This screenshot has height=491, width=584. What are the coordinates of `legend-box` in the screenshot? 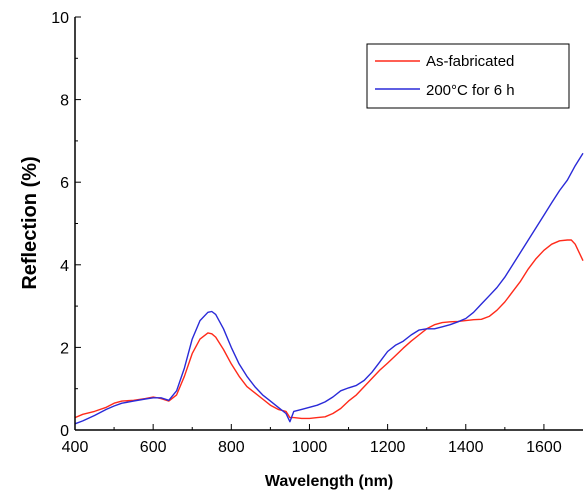 It's located at (468, 76).